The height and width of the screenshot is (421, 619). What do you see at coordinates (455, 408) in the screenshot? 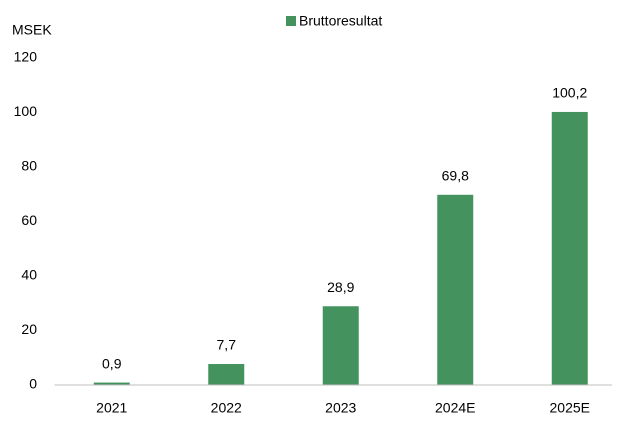
I see `x-tick-label: 2024E` at bounding box center [455, 408].